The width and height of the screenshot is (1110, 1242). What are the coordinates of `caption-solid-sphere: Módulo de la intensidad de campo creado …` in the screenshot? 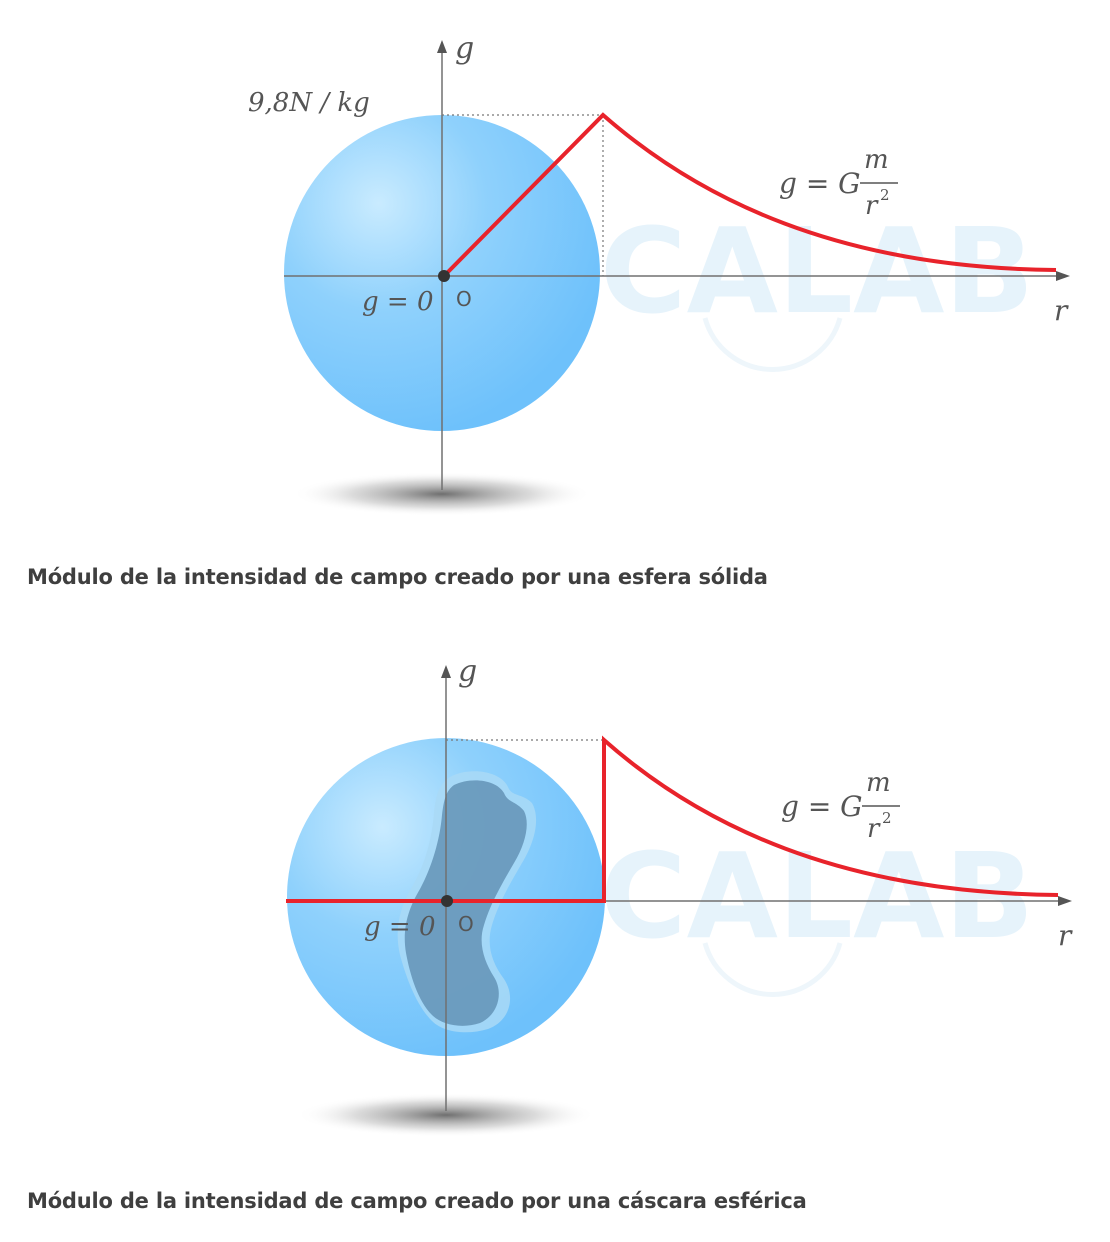 It's located at (397, 577).